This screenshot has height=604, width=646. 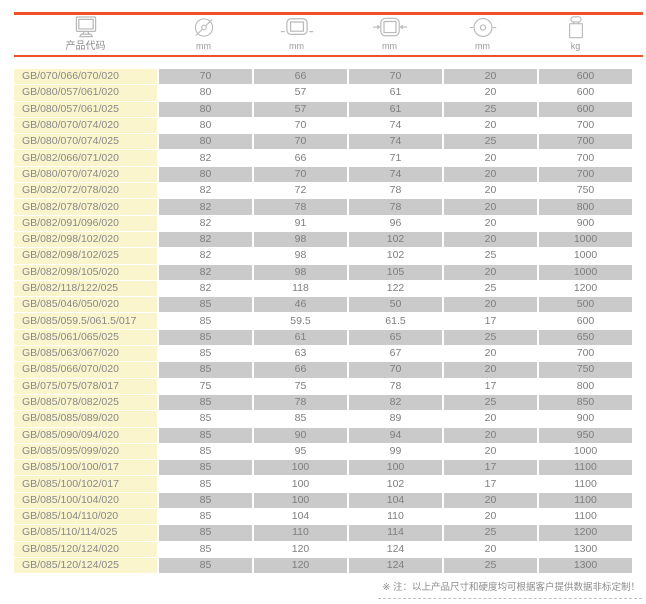 What do you see at coordinates (395, 109) in the screenshot?
I see `value-cell: 61` at bounding box center [395, 109].